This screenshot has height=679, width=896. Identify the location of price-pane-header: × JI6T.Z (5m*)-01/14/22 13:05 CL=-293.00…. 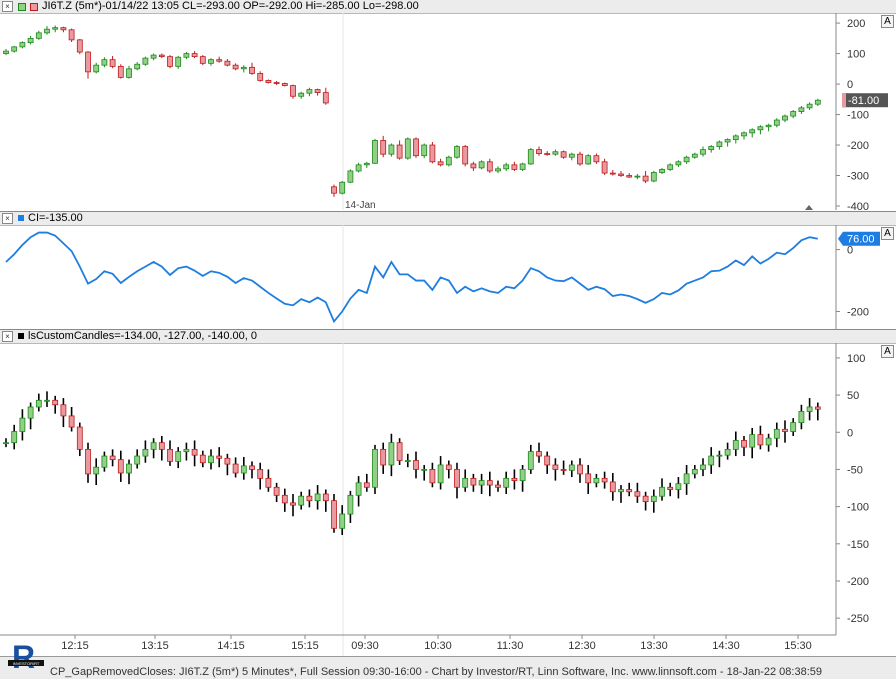
(448, 7).